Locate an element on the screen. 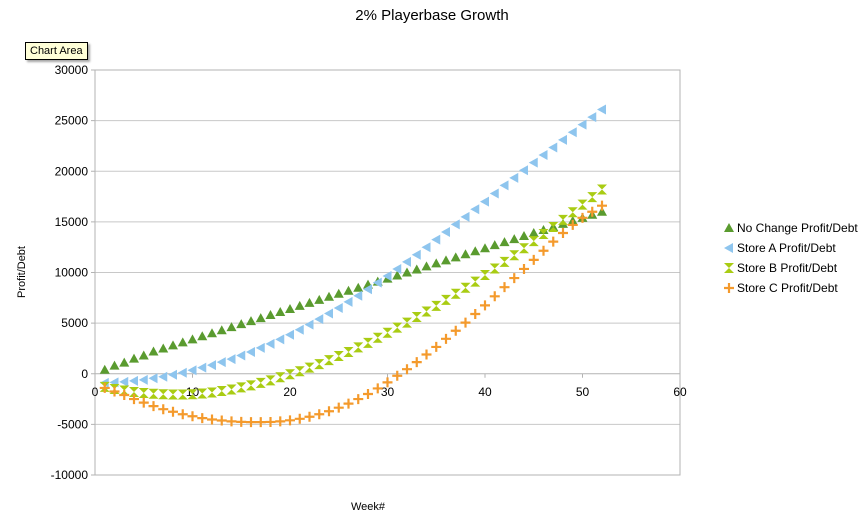  legend-item-4: Store C Profit/Debt is located at coordinates (781, 288).